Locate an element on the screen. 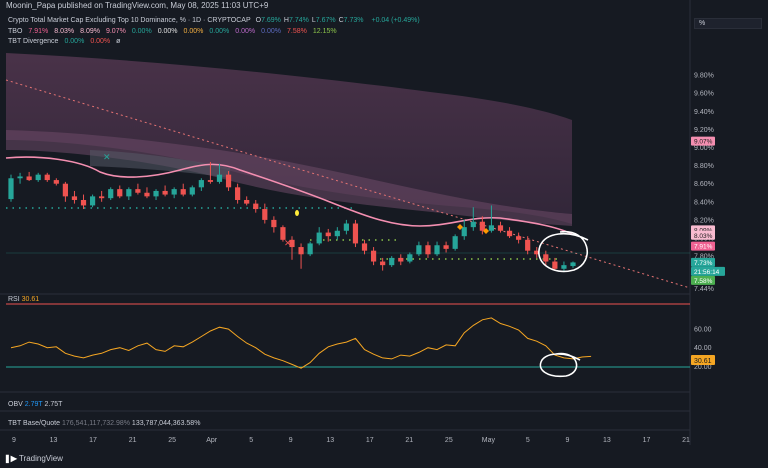 This screenshot has width=768, height=468. obv-value-2: 2.75T is located at coordinates (53, 404).